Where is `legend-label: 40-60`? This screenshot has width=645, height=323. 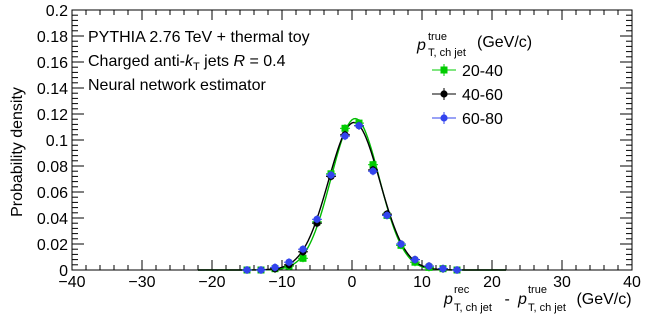
legend-label: 40-60 is located at coordinates (482, 95).